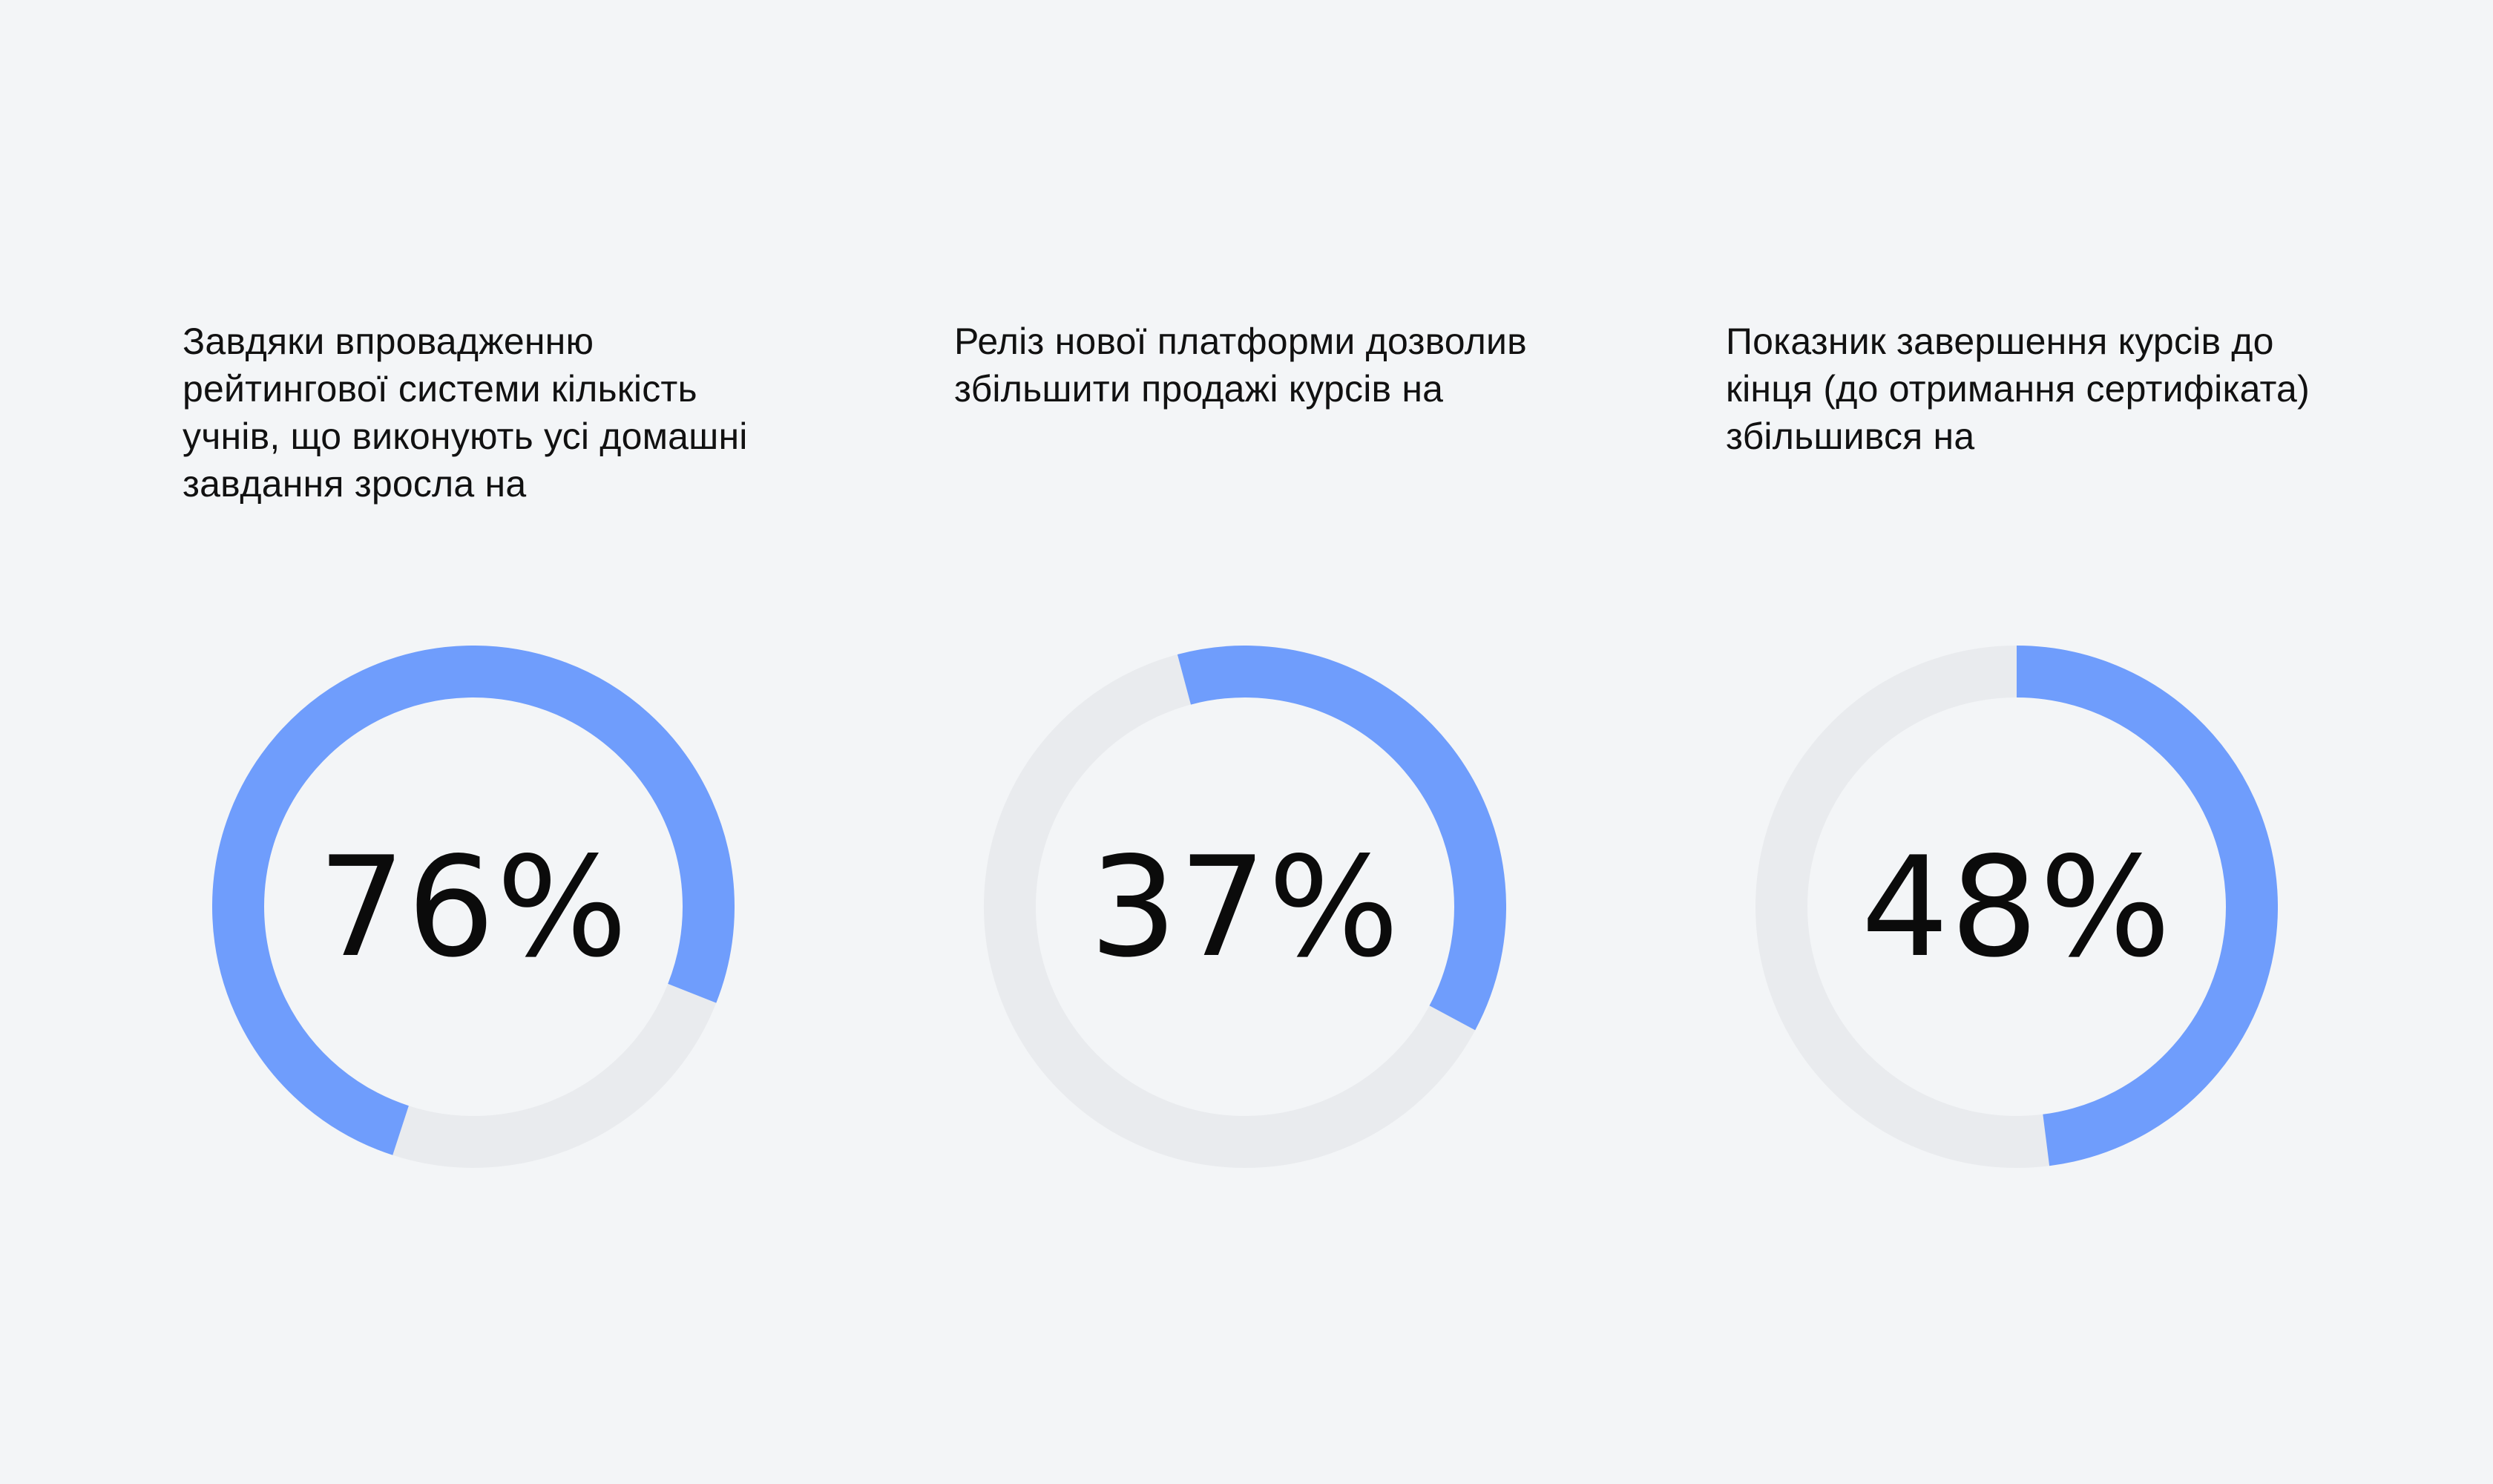 The image size is (2493, 1484). I want to click on donut-chart: 37%, so click(1245, 907).